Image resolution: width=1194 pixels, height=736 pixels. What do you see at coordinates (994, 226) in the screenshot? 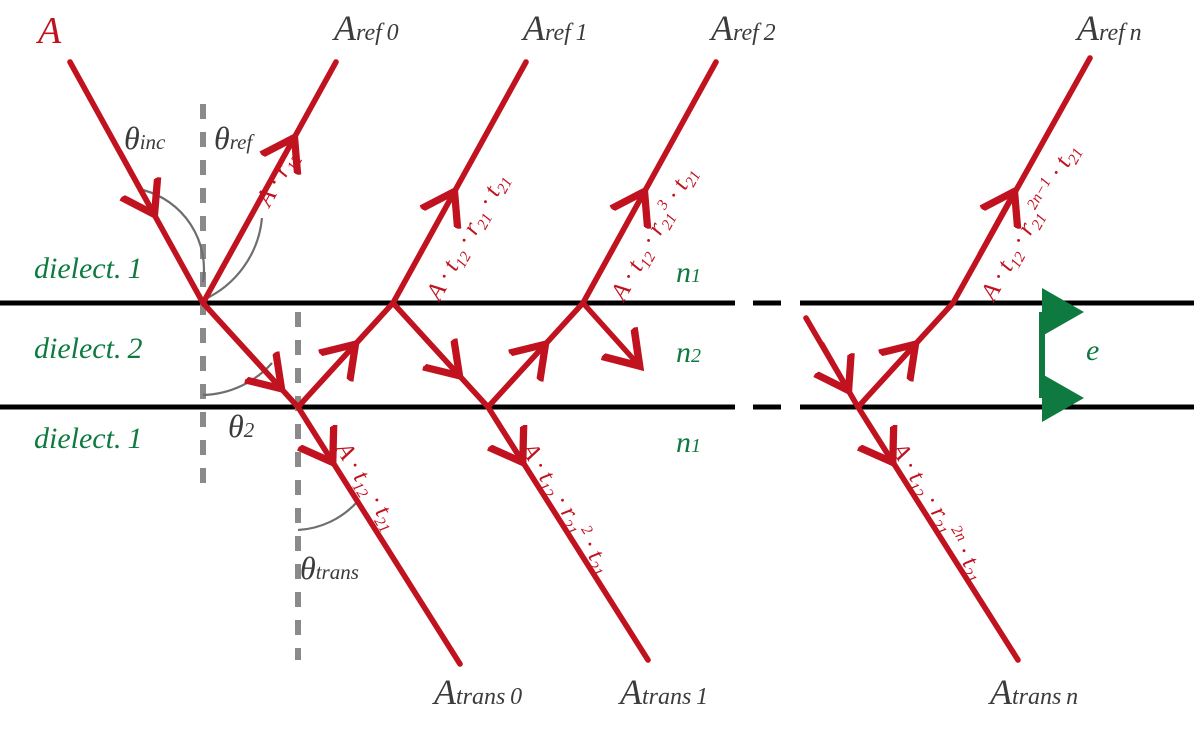
I see `ray-reflected-n-arrow` at bounding box center [994, 226].